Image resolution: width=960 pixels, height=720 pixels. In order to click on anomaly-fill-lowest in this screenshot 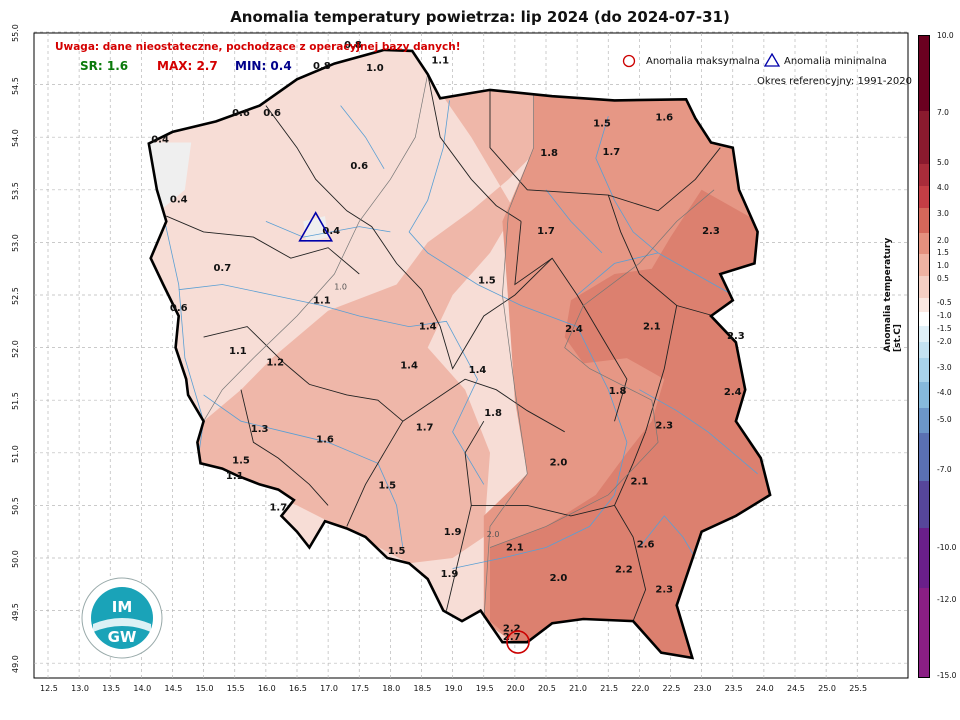, I will do `click(238, 192)`.